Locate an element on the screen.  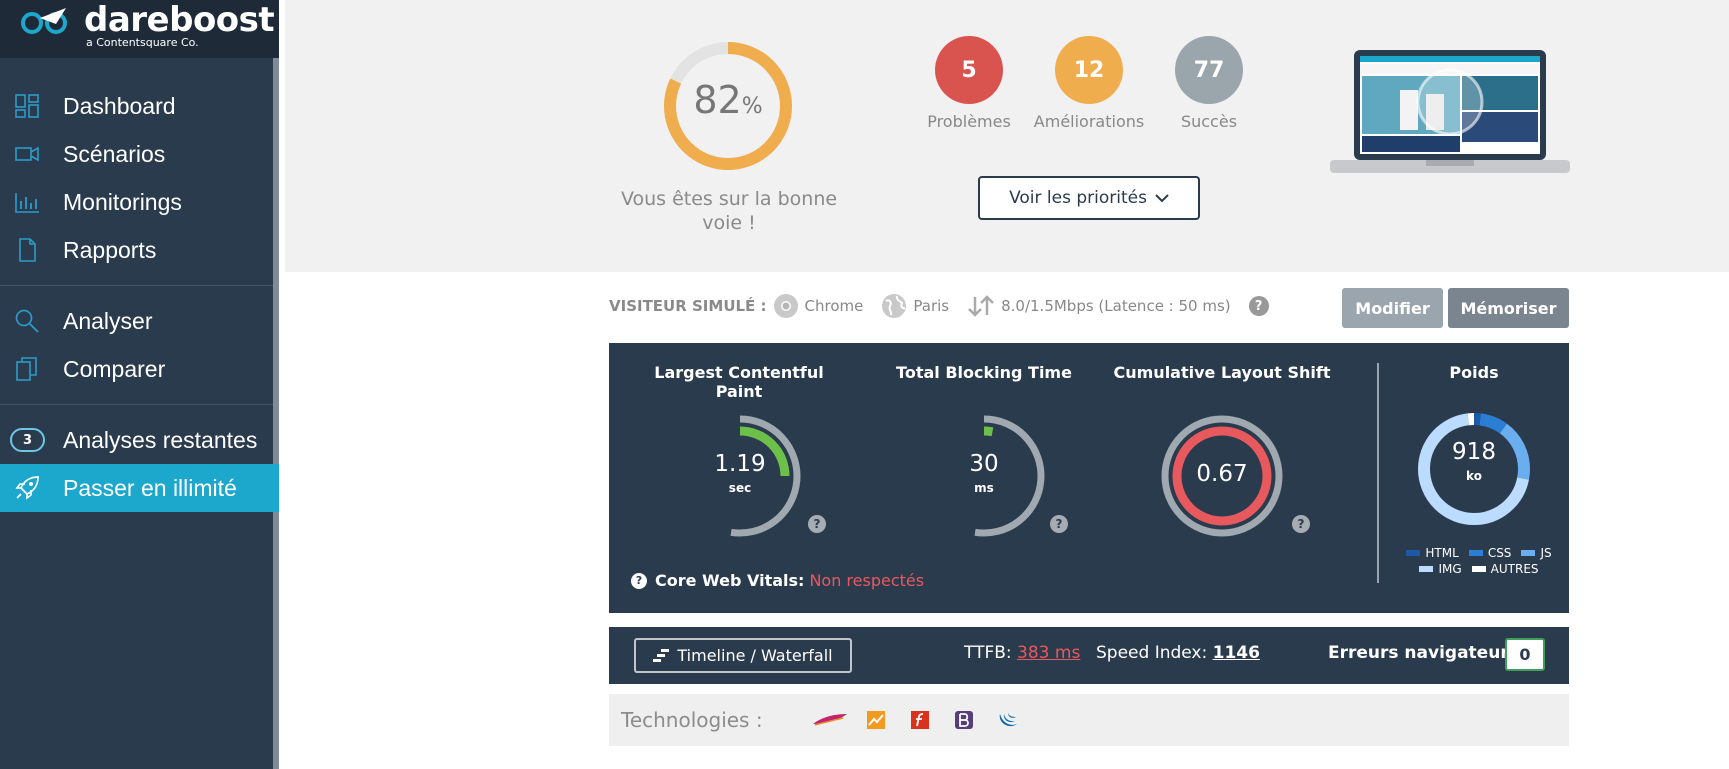
weight-donut: 918 ko is located at coordinates (1474, 469).